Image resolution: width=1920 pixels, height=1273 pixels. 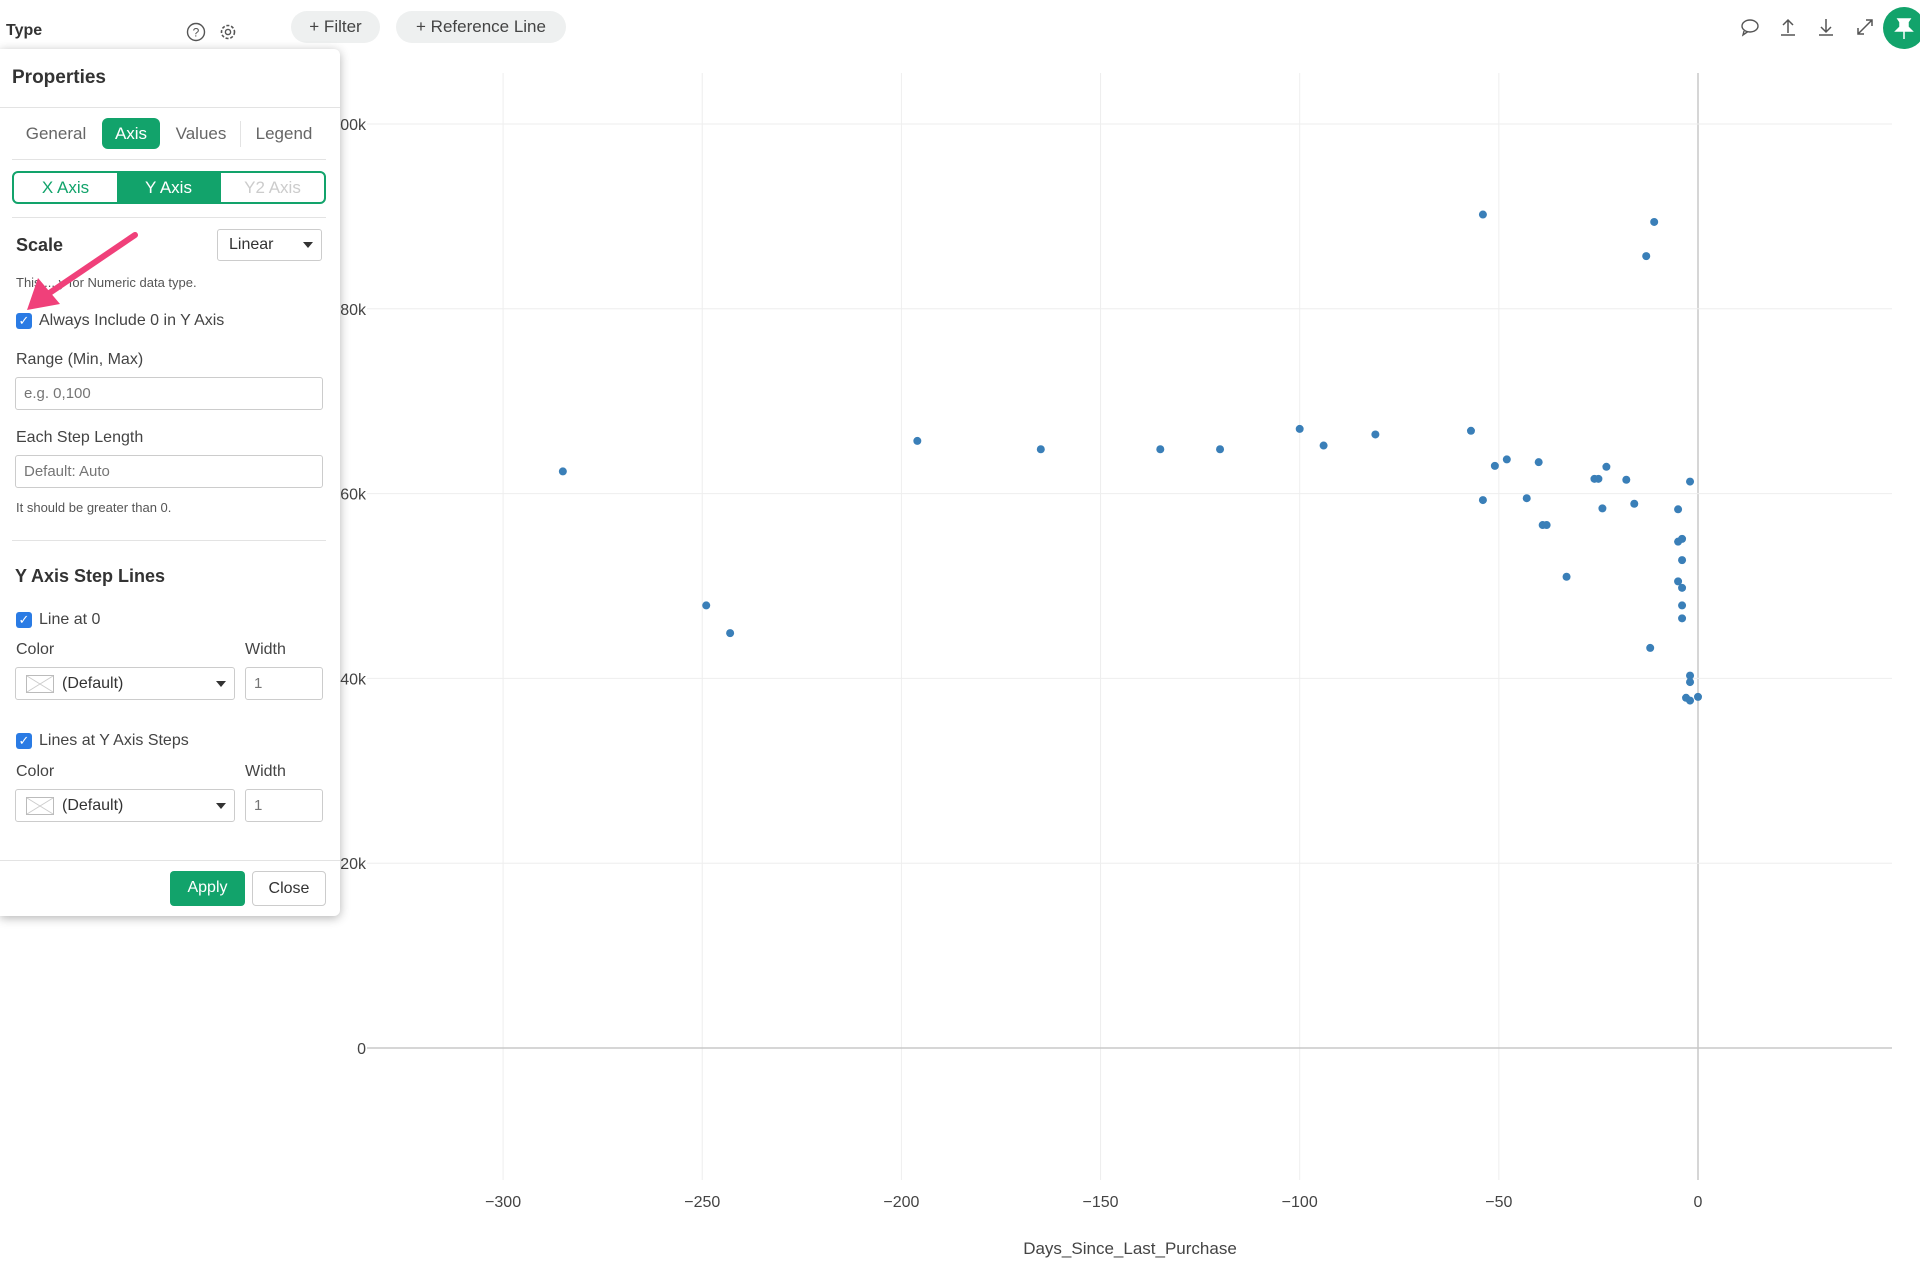 I want to click on apply-button: Apply, so click(x=207, y=888).